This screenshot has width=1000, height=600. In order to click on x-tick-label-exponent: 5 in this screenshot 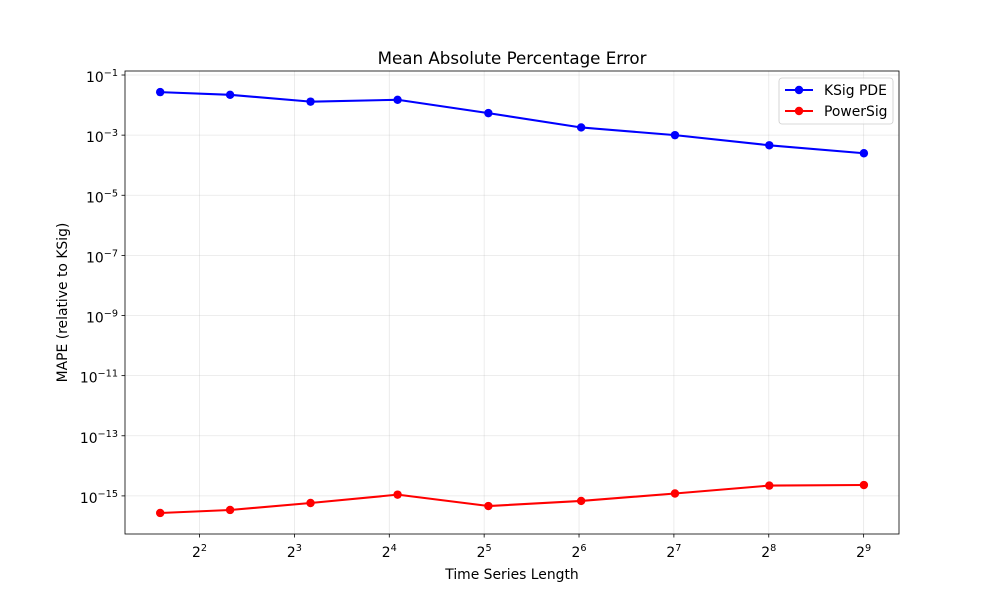, I will do `click(488, 548)`.